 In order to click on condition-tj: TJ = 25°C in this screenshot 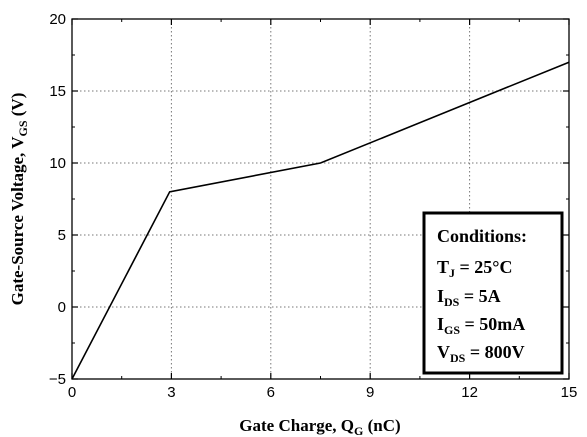, I will do `click(474, 268)`.